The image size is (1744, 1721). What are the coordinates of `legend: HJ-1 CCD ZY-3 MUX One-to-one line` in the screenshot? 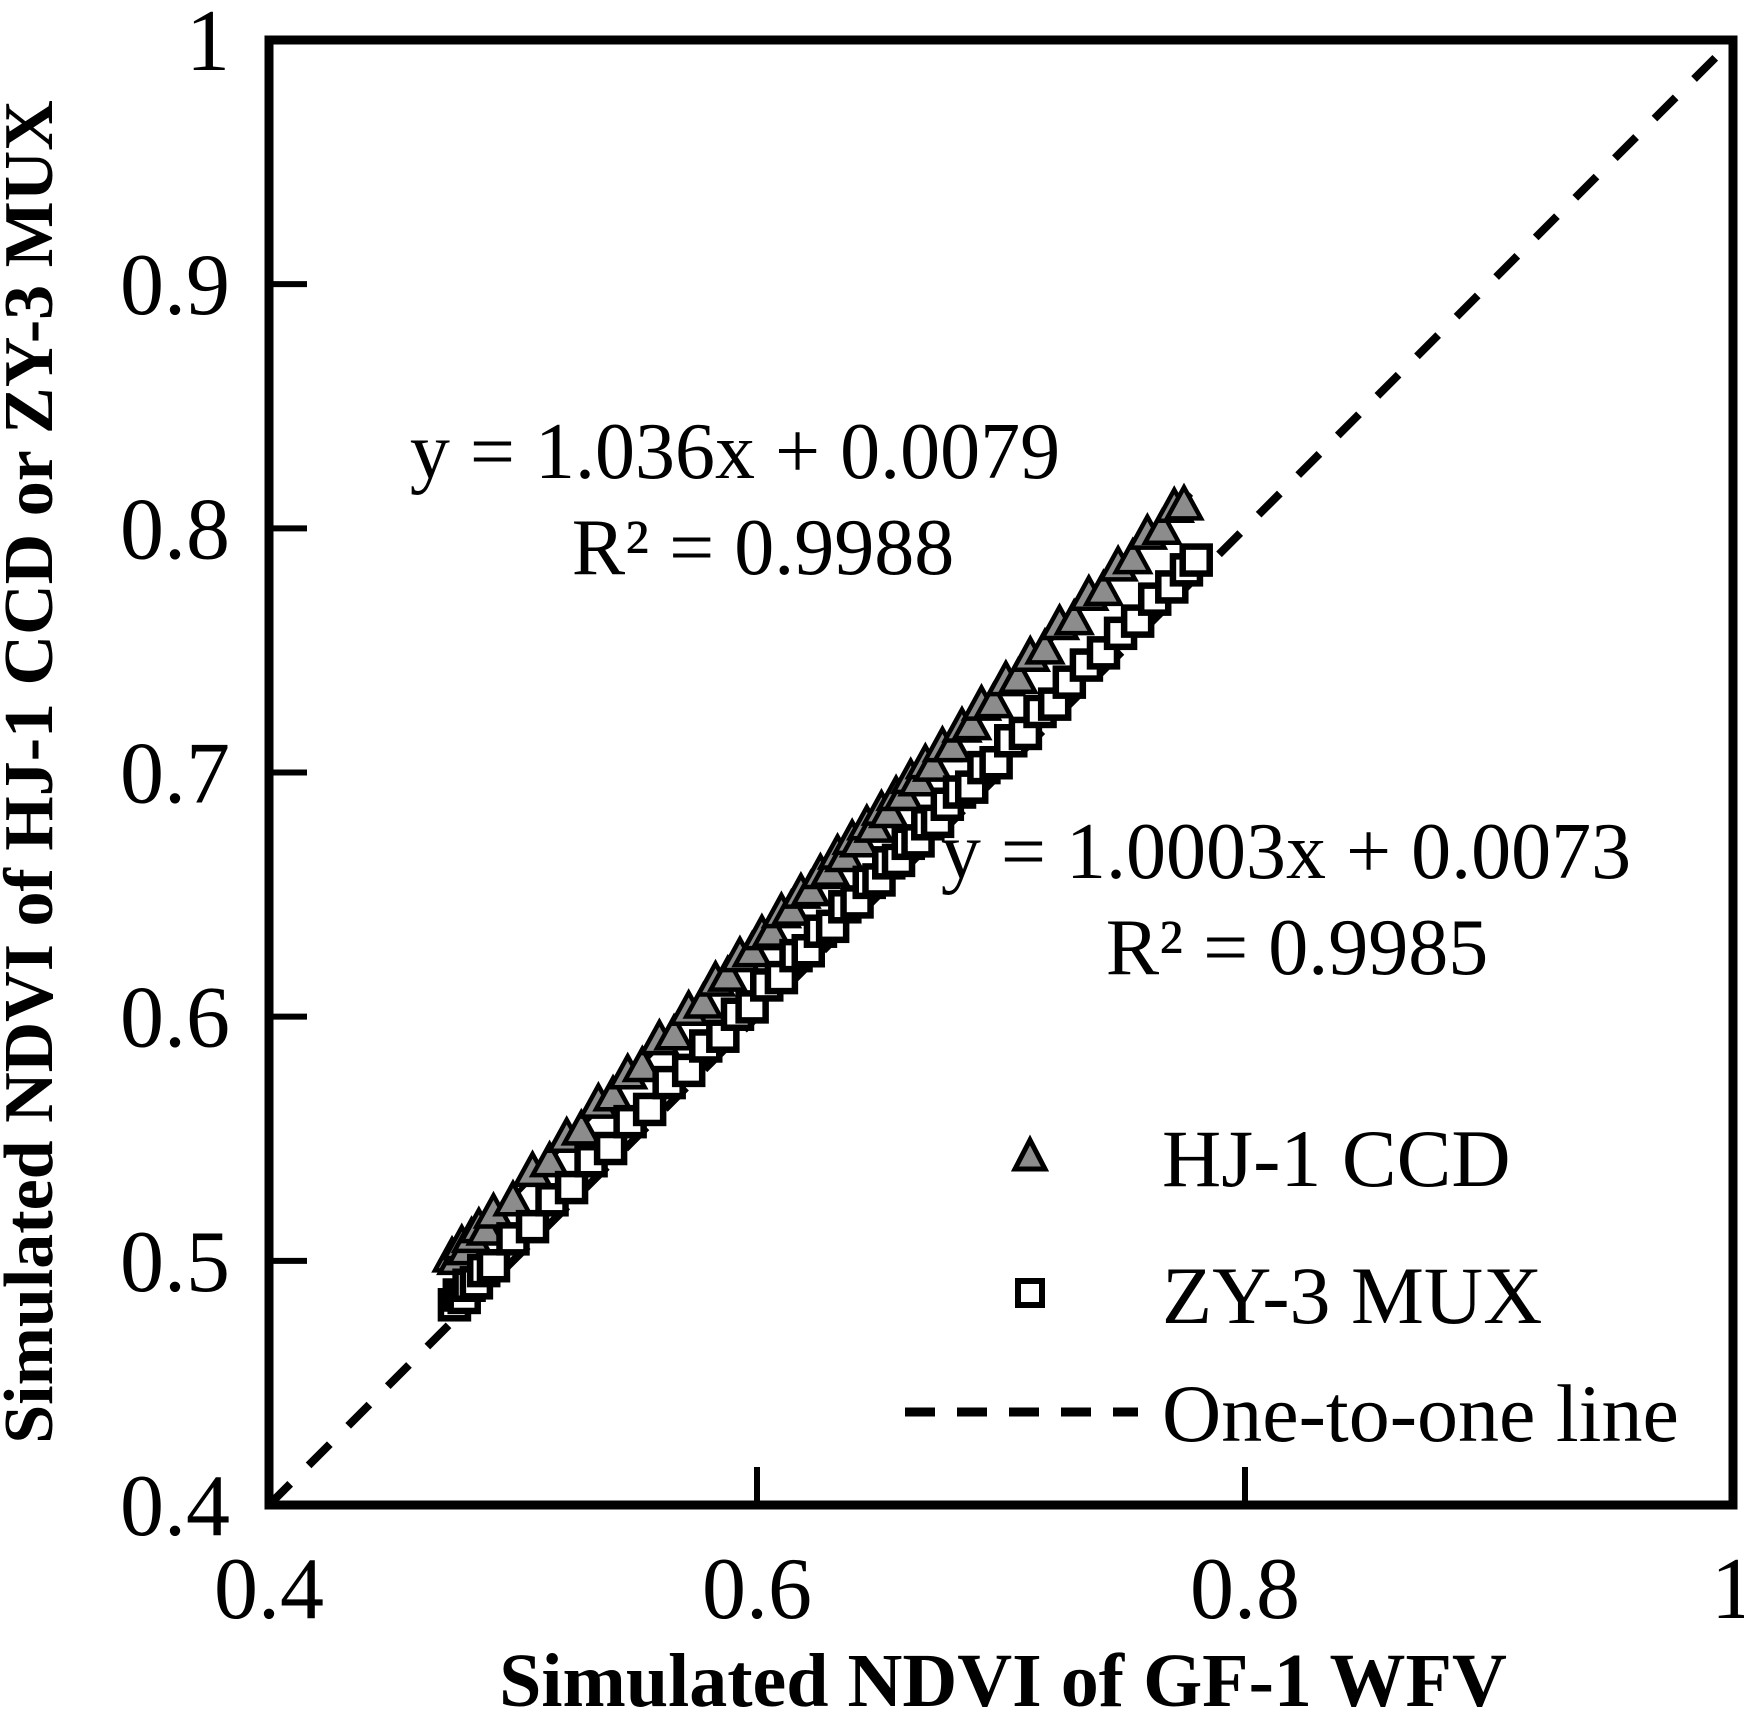 It's located at (1292, 1286).